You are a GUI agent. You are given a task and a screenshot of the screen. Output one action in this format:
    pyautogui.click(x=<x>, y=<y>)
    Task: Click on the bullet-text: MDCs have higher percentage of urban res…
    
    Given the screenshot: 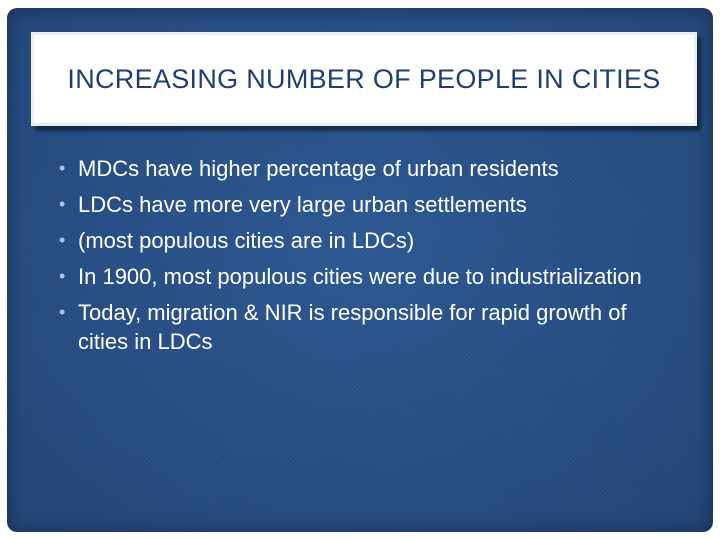 What is the action you would take?
    pyautogui.click(x=318, y=168)
    